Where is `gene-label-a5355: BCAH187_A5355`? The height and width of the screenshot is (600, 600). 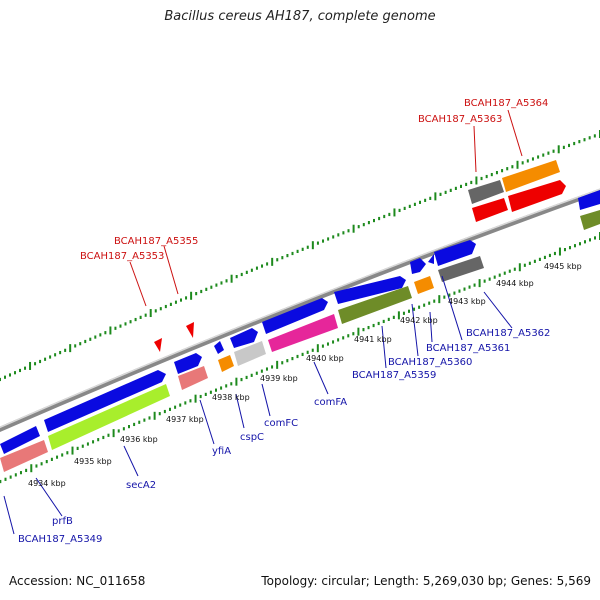
gene-label-a5355: BCAH187_A5355 is located at coordinates (156, 241).